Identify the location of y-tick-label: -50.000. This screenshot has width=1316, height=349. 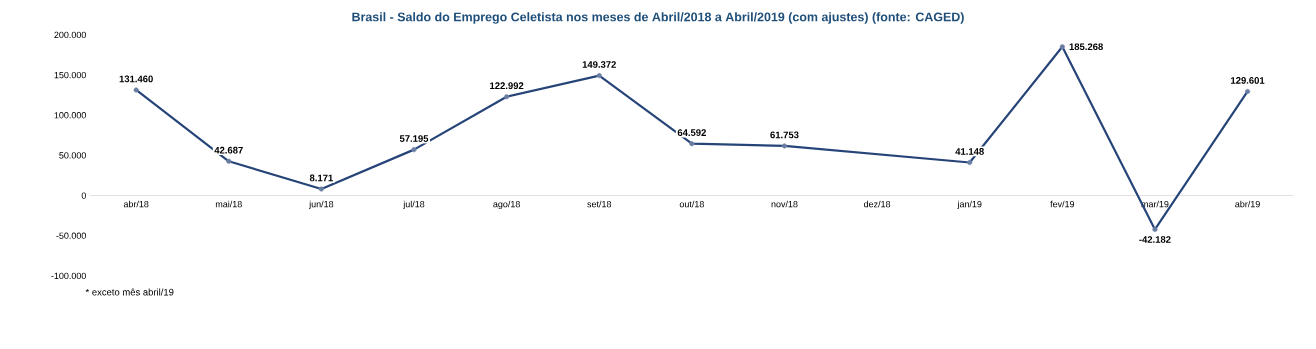
(71, 235).